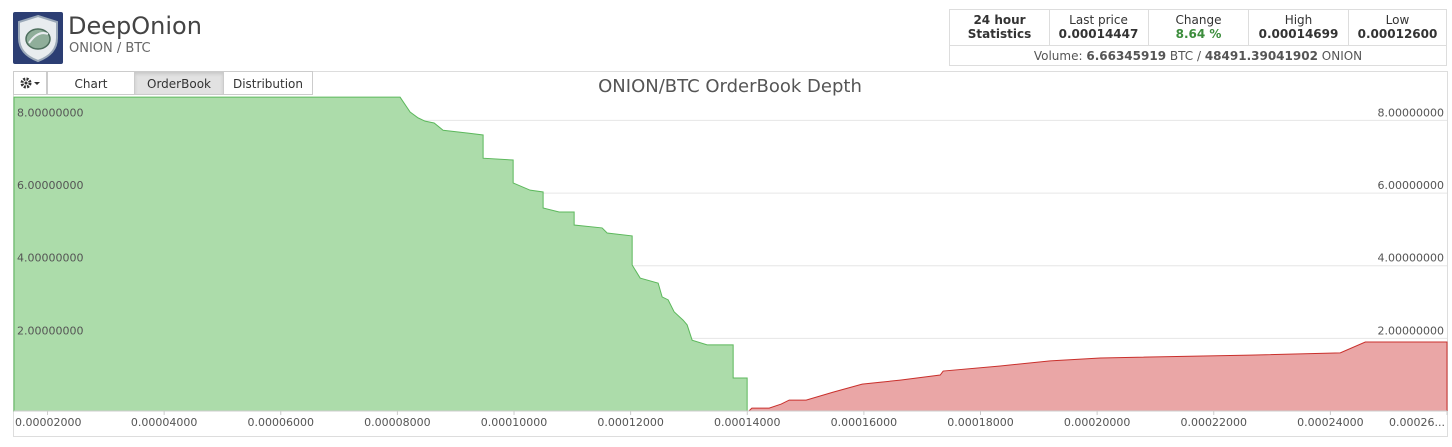 The image size is (1452, 447). What do you see at coordinates (1198, 20) in the screenshot?
I see `stat-label: Change` at bounding box center [1198, 20].